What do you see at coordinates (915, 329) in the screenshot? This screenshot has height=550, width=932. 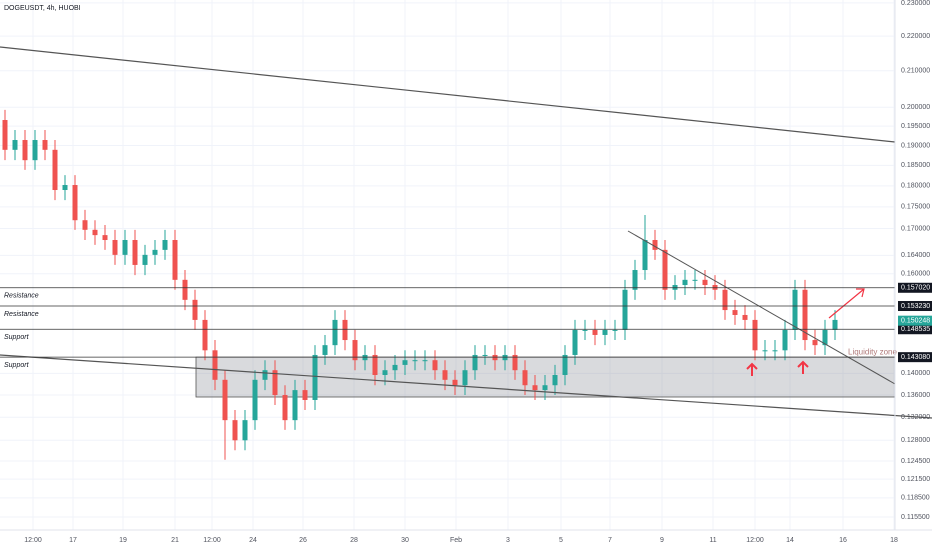 I see `price-tag-label: 0.148535` at bounding box center [915, 329].